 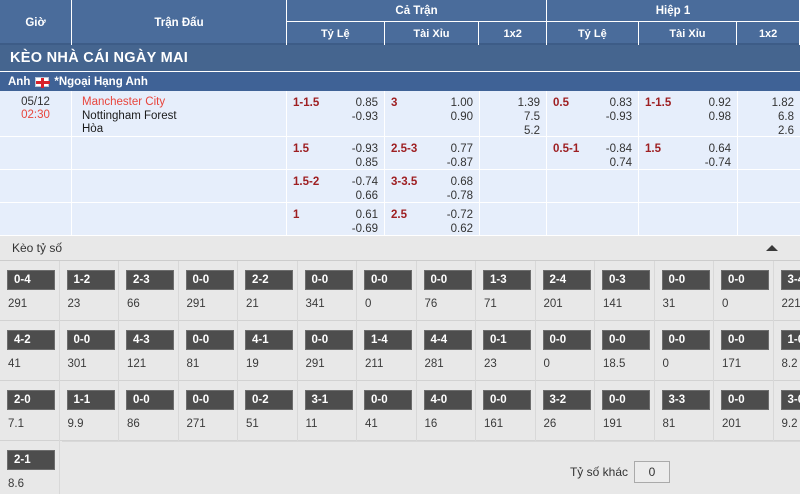 I want to click on score-badge: 1-3, so click(x=507, y=280).